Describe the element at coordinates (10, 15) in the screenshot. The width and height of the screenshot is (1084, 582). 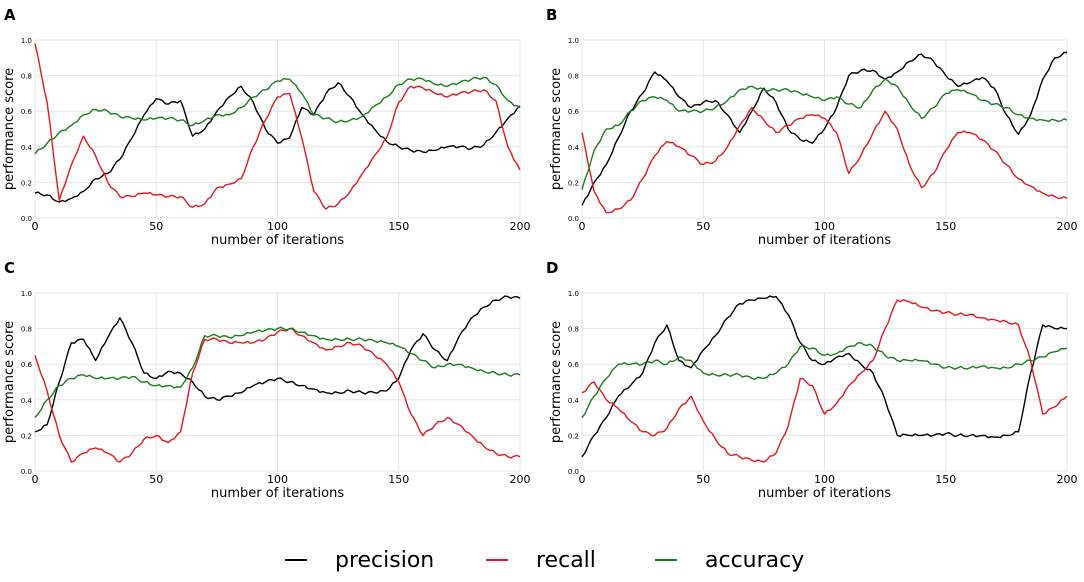
I see `panel-a-letter: A` at that location.